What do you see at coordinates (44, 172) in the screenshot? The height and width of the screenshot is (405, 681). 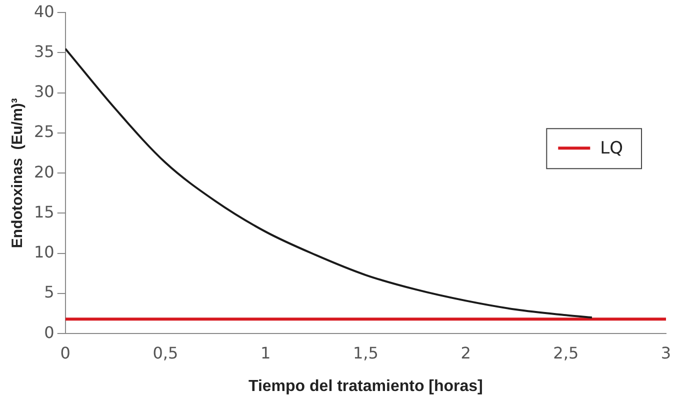 I see `y-tick-label: 20` at bounding box center [44, 172].